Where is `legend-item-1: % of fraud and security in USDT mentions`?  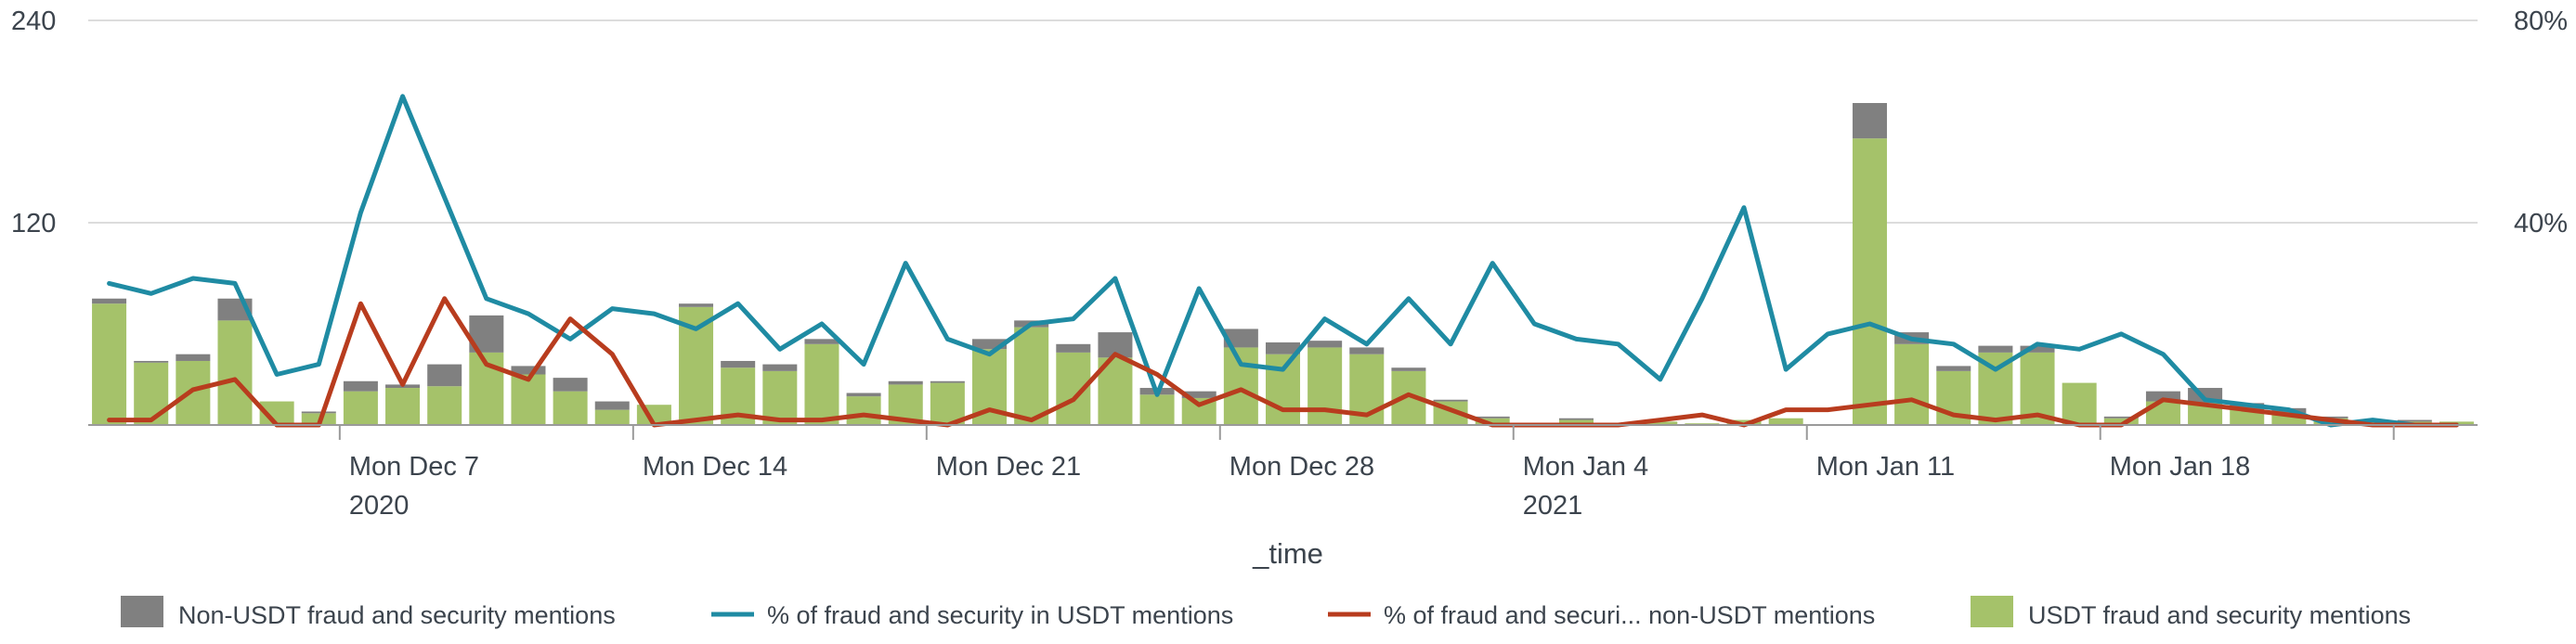
legend-item-1: % of fraud and security in USDT mentions is located at coordinates (972, 615).